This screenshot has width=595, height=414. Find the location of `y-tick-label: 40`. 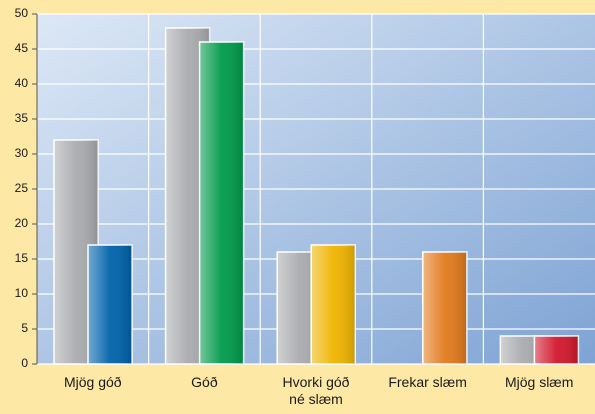

y-tick-label: 40 is located at coordinates (22, 83).